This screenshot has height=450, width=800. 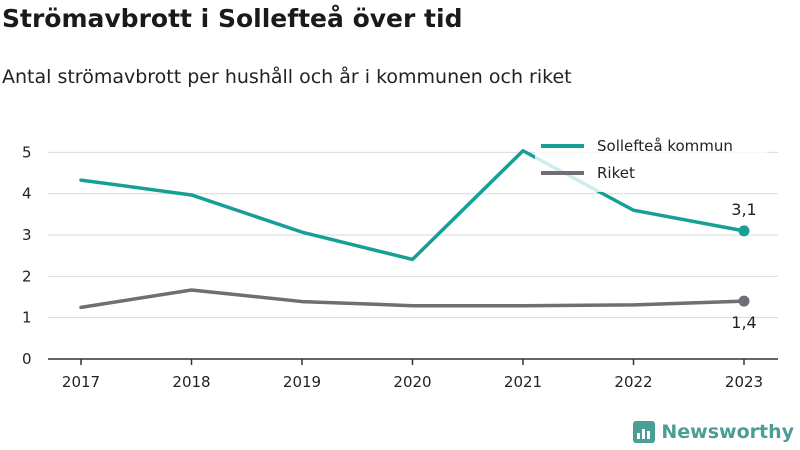 I want to click on x-tick-label: 2020, so click(x=412, y=382).